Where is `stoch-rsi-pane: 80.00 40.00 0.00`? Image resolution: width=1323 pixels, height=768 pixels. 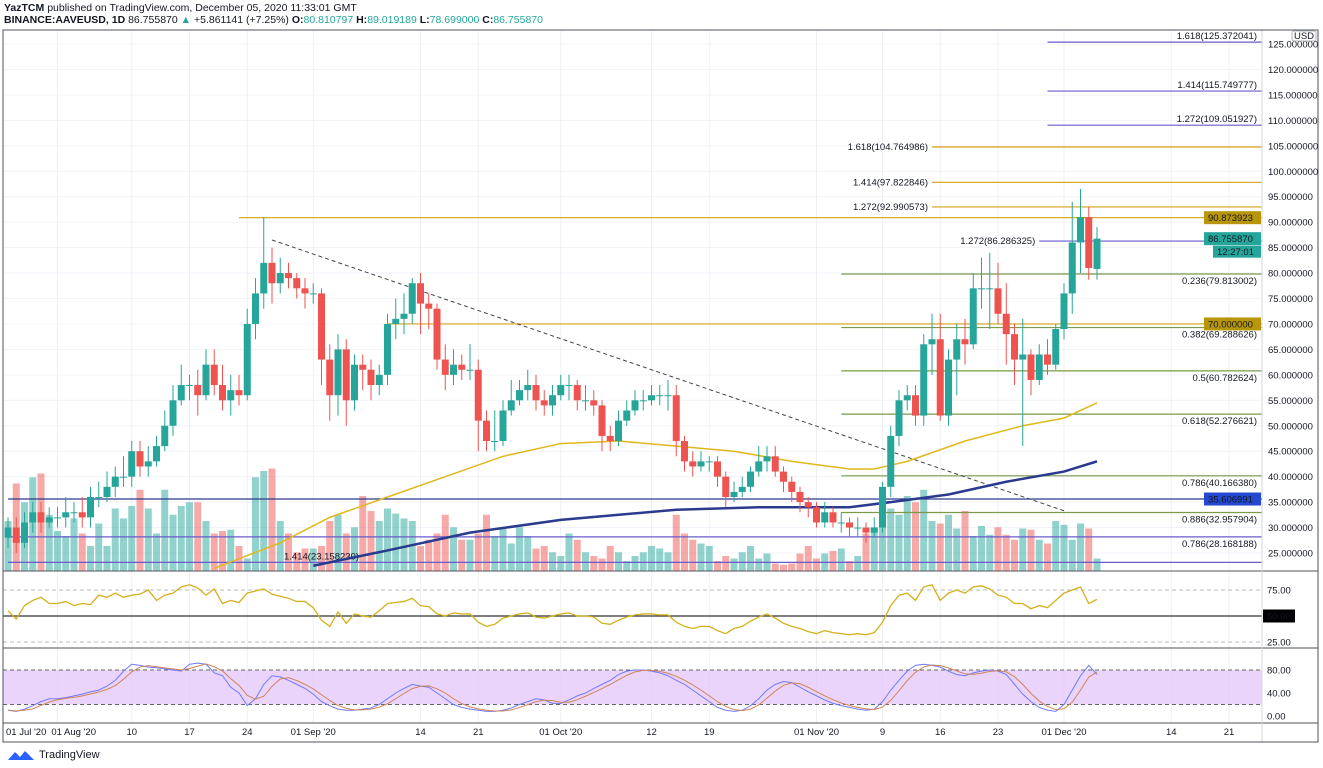 stoch-rsi-pane: 80.00 40.00 0.00 is located at coordinates (647, 692).